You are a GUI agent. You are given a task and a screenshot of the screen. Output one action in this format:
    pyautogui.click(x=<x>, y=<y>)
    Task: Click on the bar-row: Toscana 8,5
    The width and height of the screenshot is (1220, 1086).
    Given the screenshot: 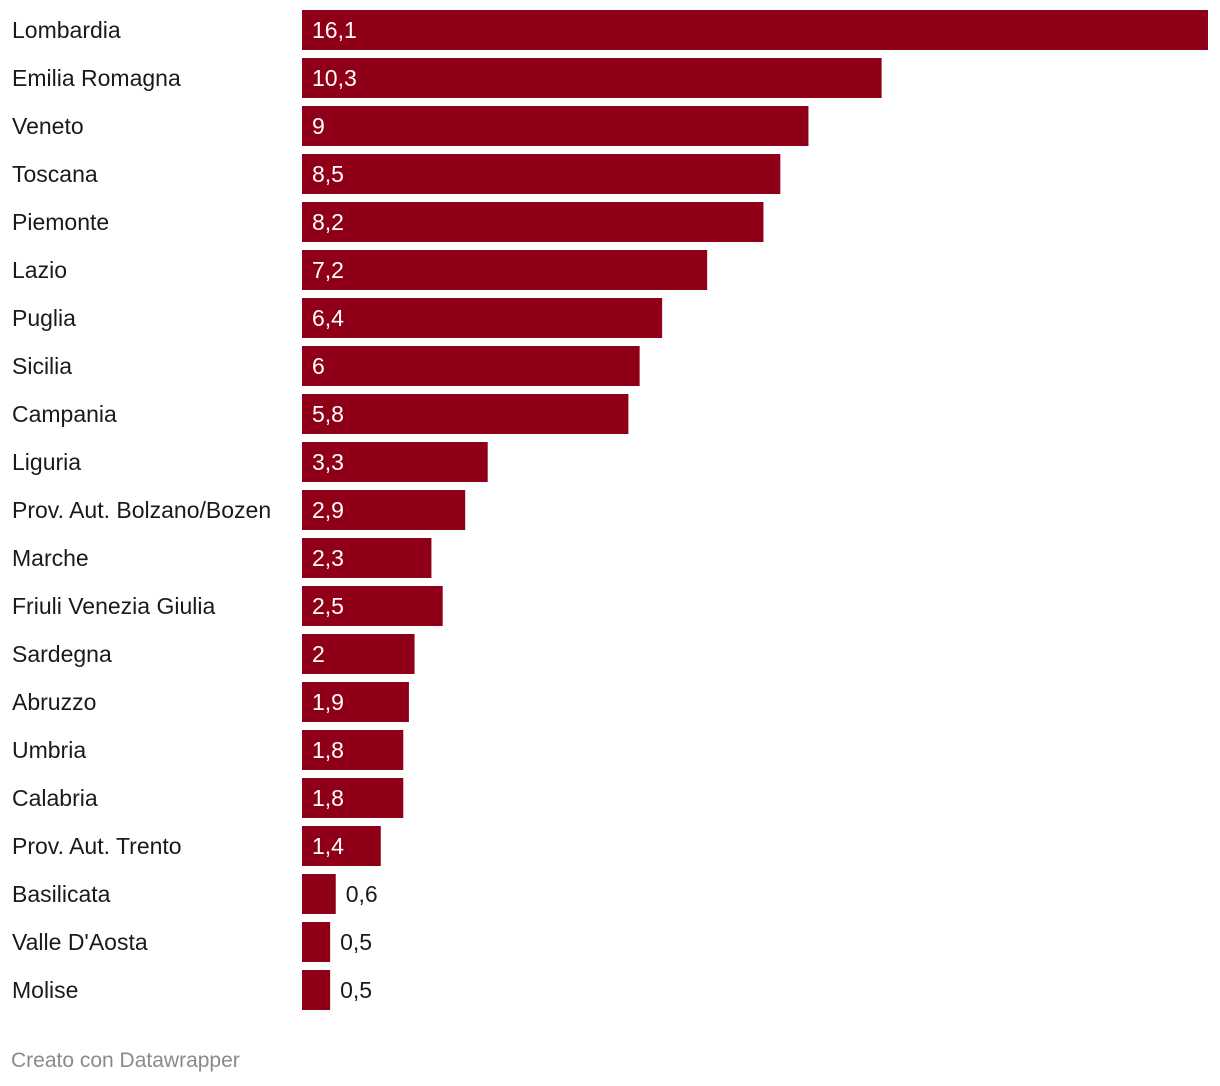 What is the action you would take?
    pyautogui.click(x=396, y=174)
    